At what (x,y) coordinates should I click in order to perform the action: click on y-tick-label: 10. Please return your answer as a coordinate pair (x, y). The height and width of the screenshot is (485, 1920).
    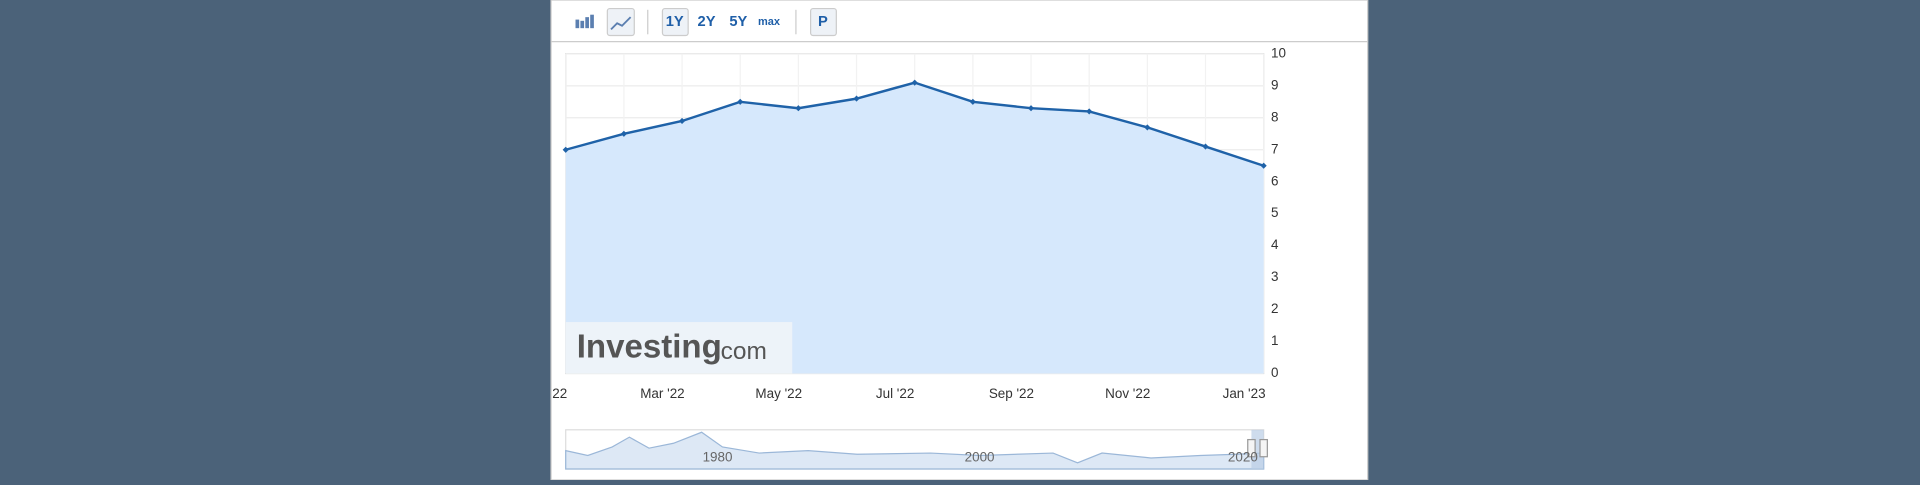
    Looking at the image, I should click on (1278, 52).